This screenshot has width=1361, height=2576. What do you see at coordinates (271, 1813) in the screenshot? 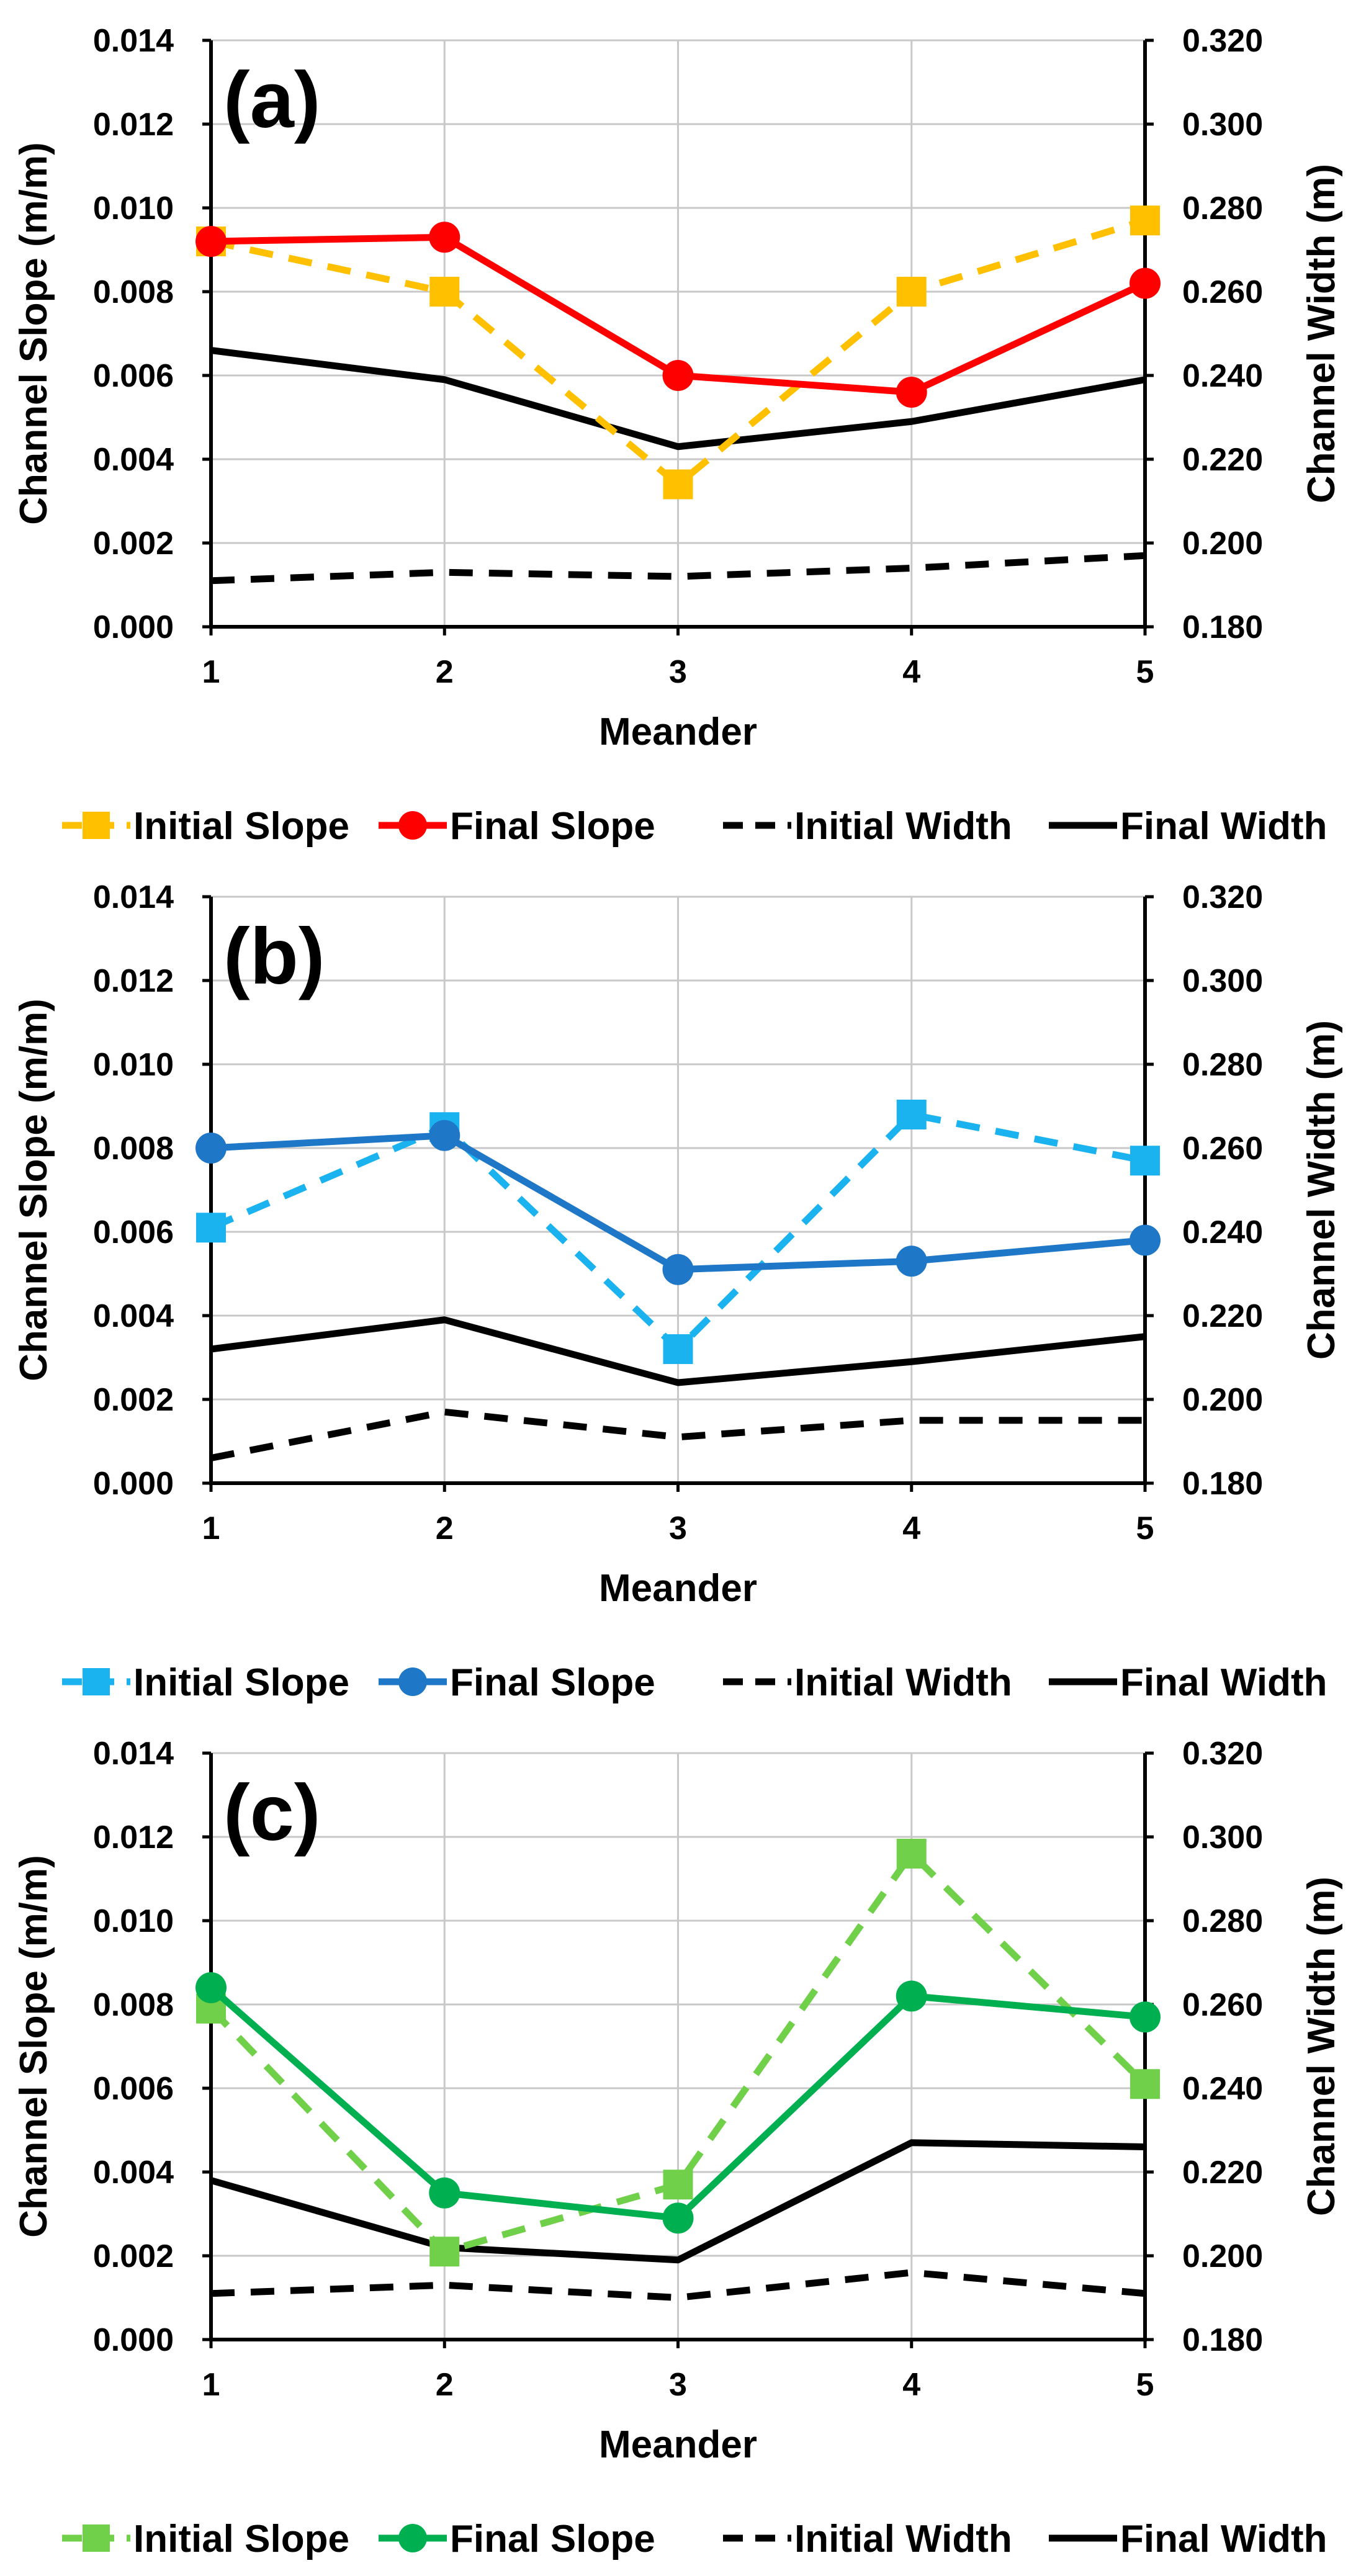
I see `panel-label: (c)` at bounding box center [271, 1813].